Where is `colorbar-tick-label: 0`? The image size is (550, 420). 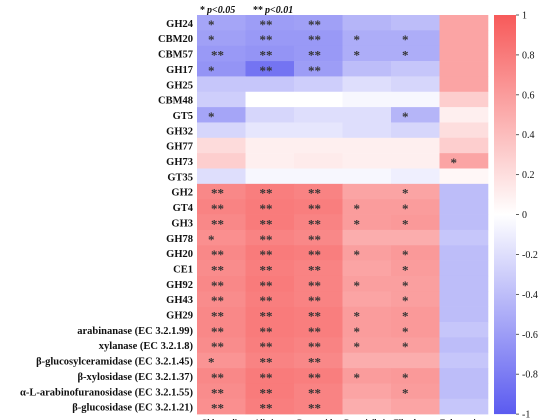 colorbar-tick-label: 0 is located at coordinates (524, 215).